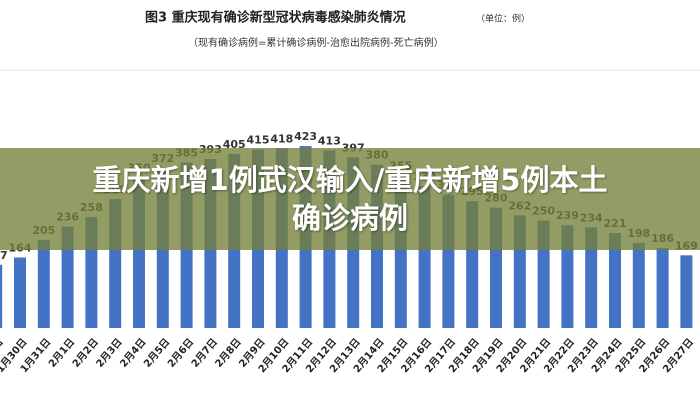  What do you see at coordinates (4, 255) in the screenshot?
I see `value-label: 147` at bounding box center [4, 255].